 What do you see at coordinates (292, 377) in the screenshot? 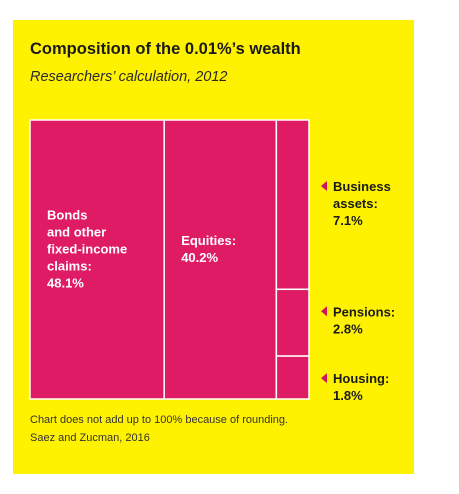
I see `segment-housing` at bounding box center [292, 377].